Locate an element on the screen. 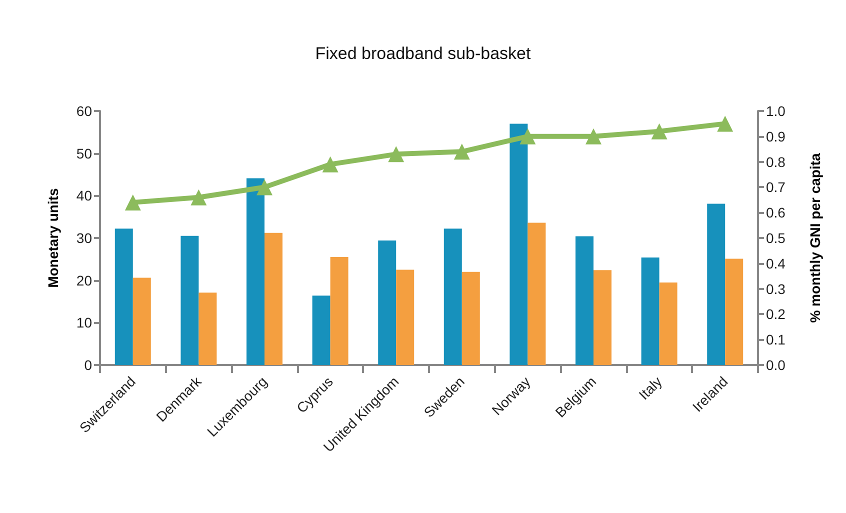 The height and width of the screenshot is (513, 846). y2-tick-label: 0.8 is located at coordinates (776, 162).